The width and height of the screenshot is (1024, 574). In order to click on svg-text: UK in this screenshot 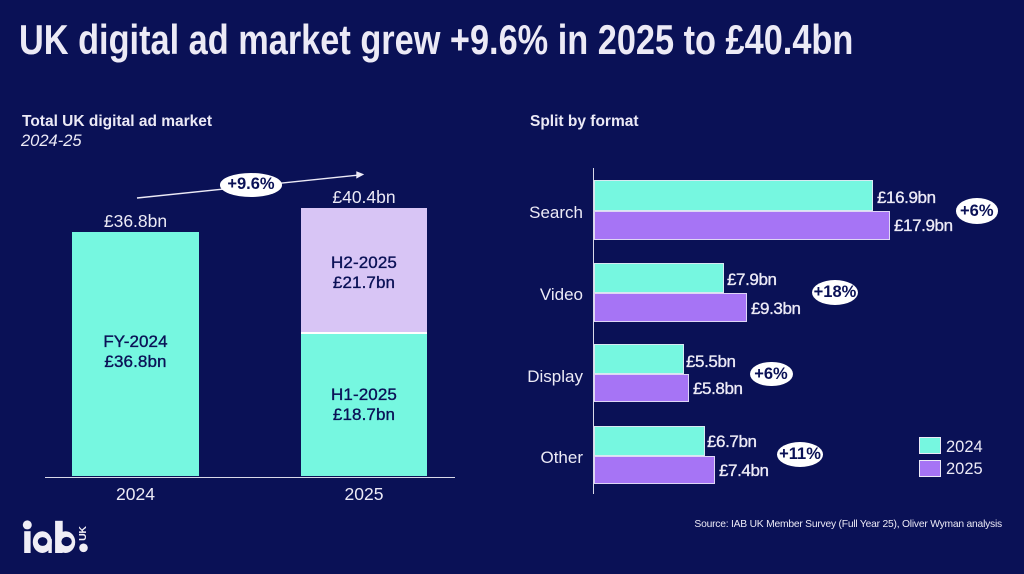, I will do `click(83, 533)`.